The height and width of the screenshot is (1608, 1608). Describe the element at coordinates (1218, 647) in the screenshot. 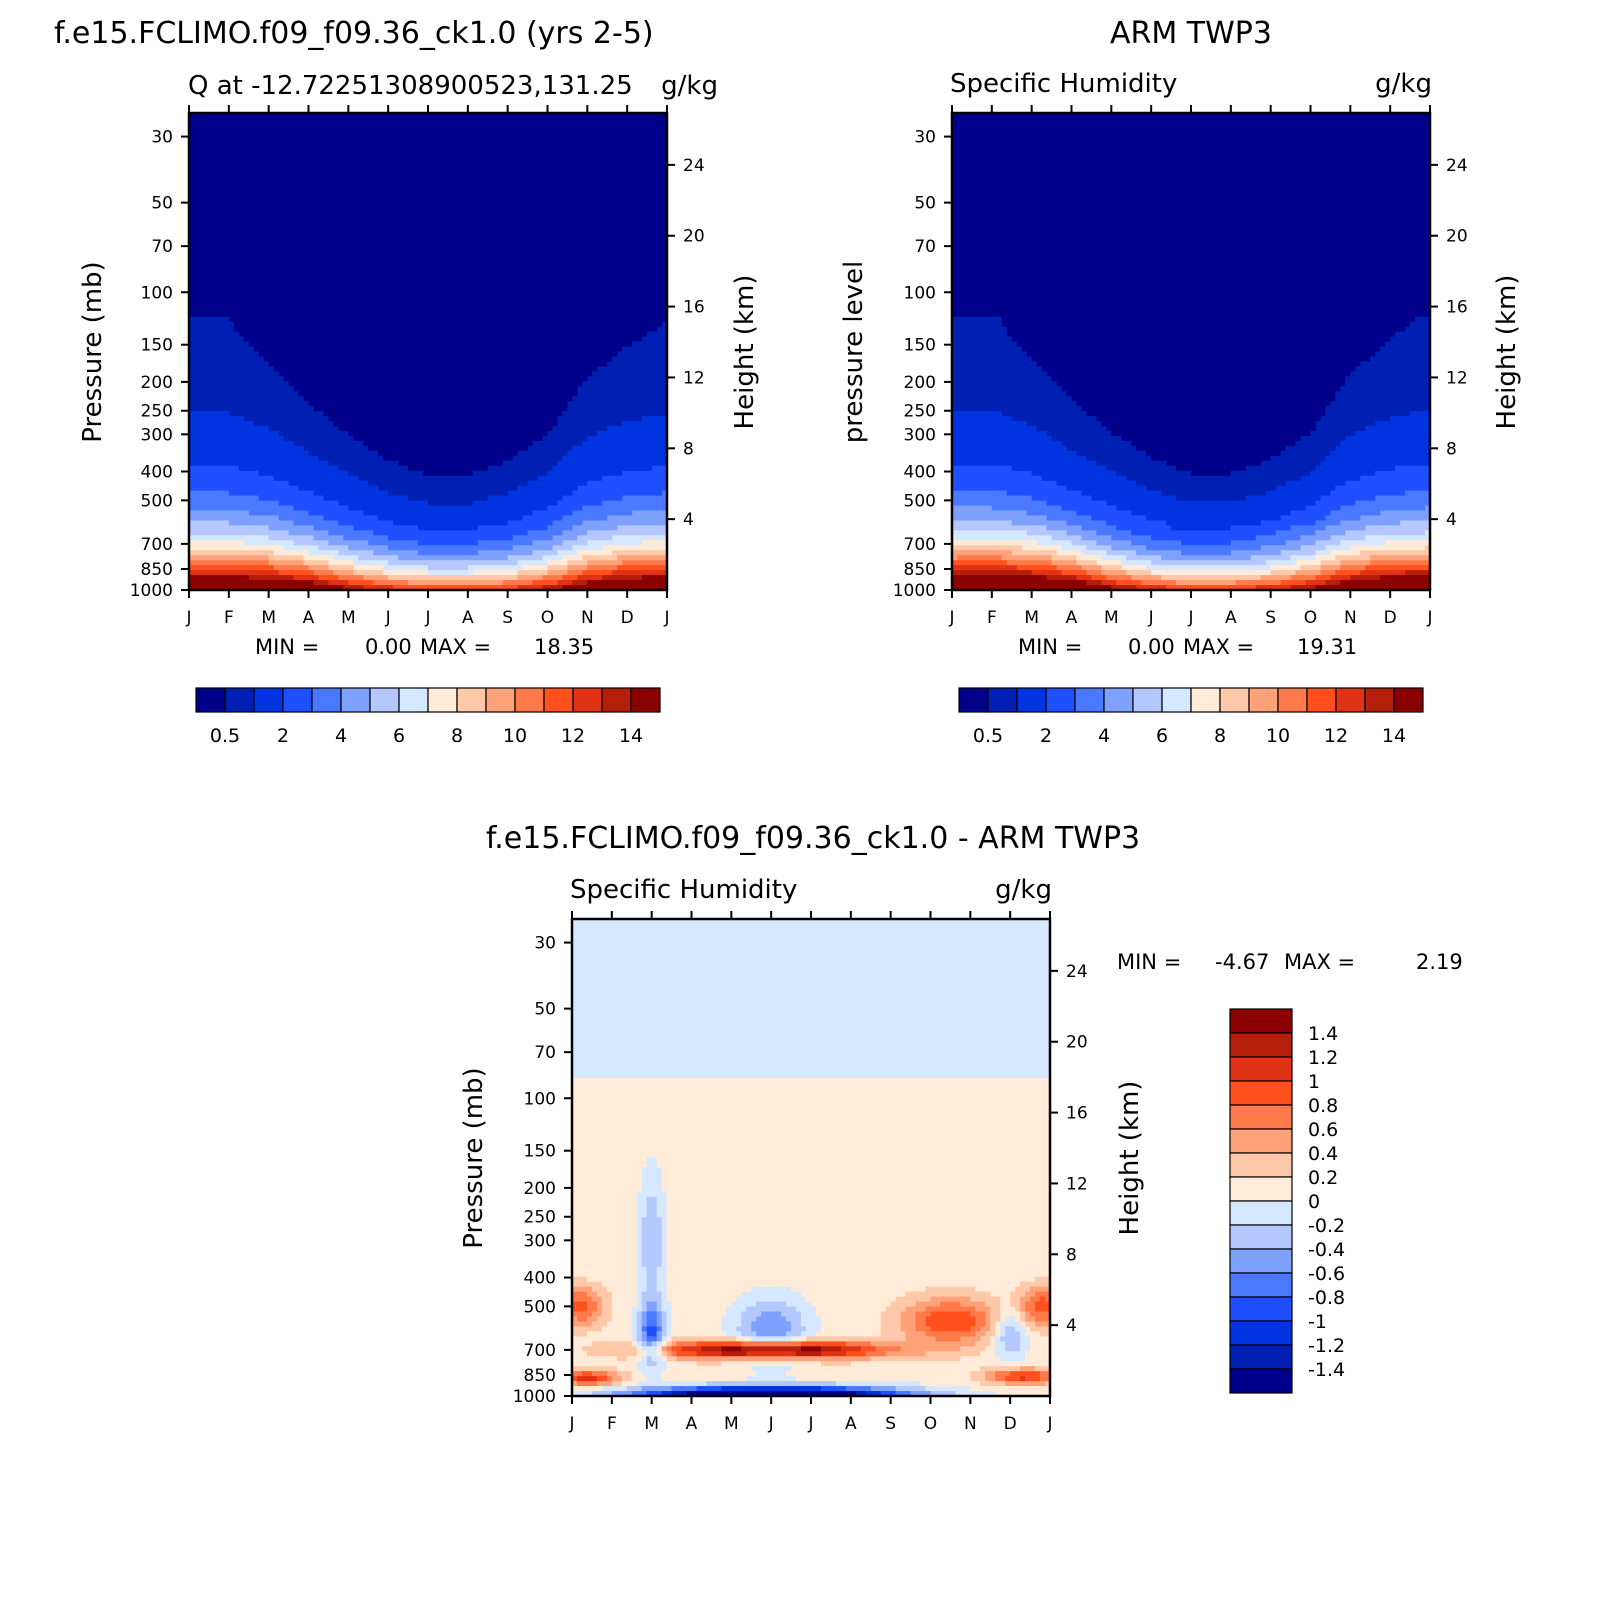

I see `panel-b-max-label: MAX =` at that location.